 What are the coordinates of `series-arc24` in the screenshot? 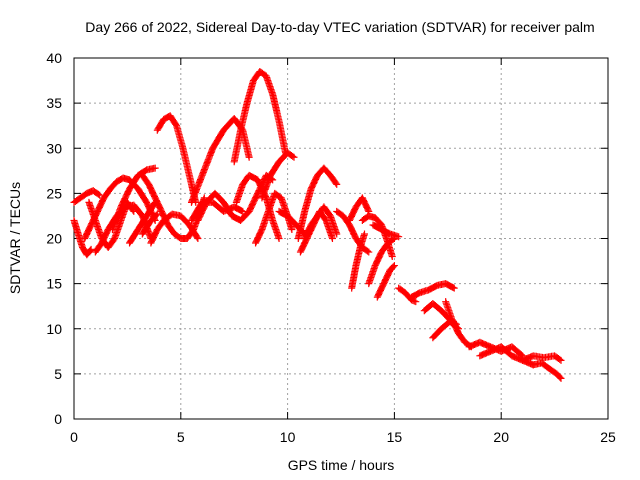 It's located at (359, 209).